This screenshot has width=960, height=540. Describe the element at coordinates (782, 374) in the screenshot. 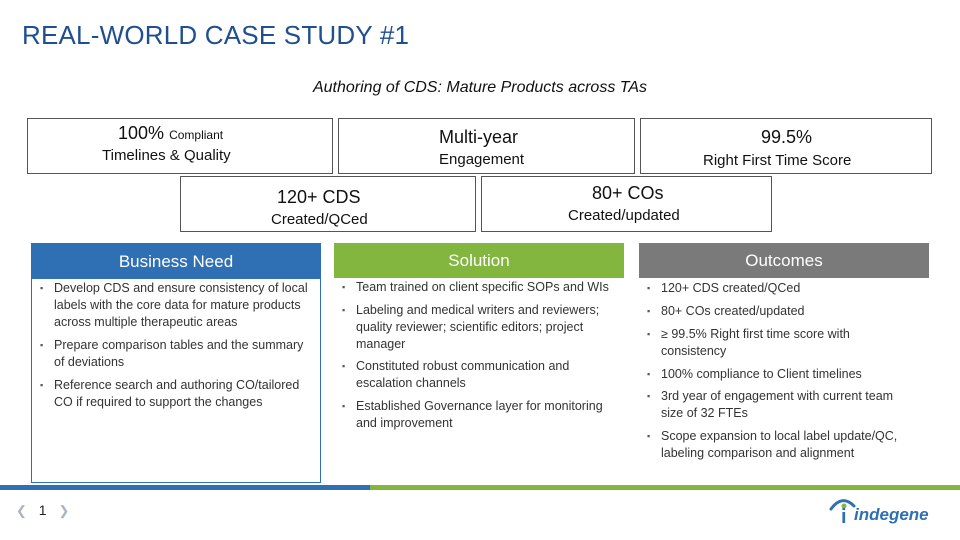

I see `list-item: 100% compliance to Client timelines` at that location.